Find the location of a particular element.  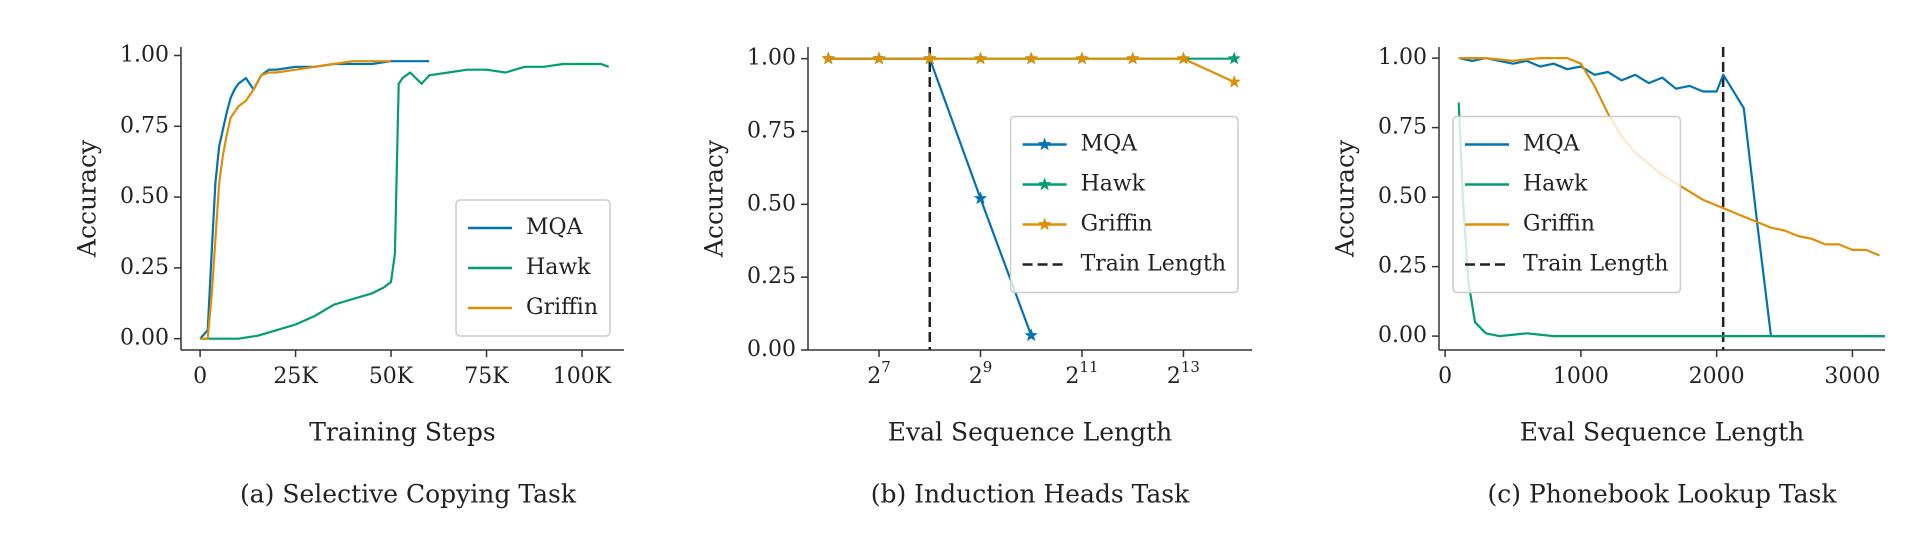

legend: MQA Hawk Griffin is located at coordinates (533, 268).